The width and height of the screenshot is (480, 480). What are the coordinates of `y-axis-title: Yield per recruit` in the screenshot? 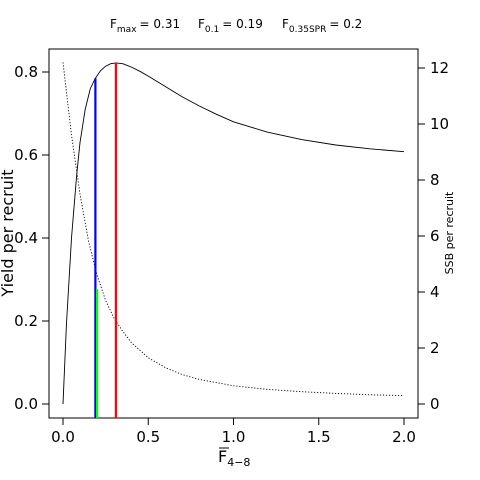 It's located at (8, 233).